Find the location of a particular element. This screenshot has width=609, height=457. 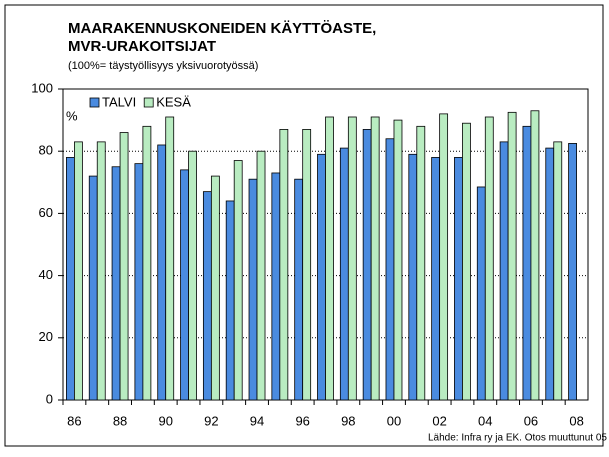

x-tick-label: 94 is located at coordinates (257, 420).